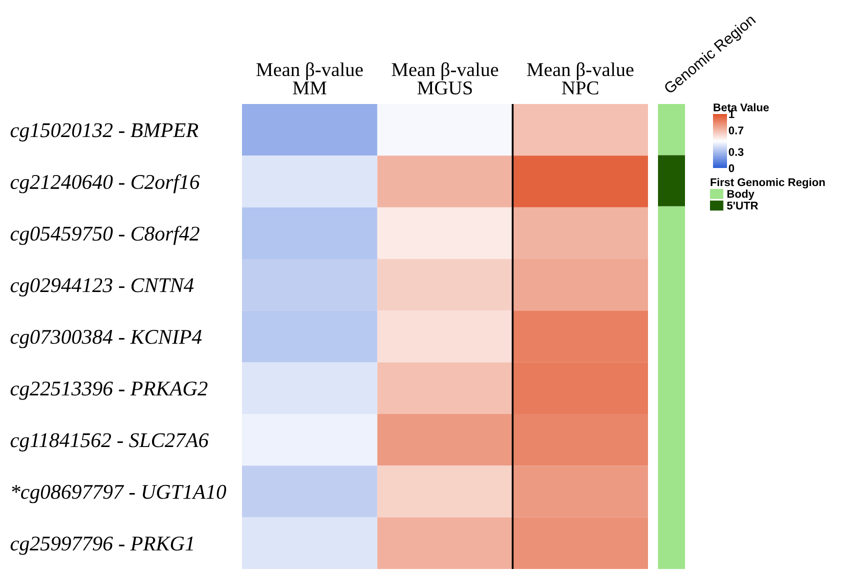  Describe the element at coordinates (105, 235) in the screenshot. I see `y-tick-label: cg05459750 - C8orf42` at that location.